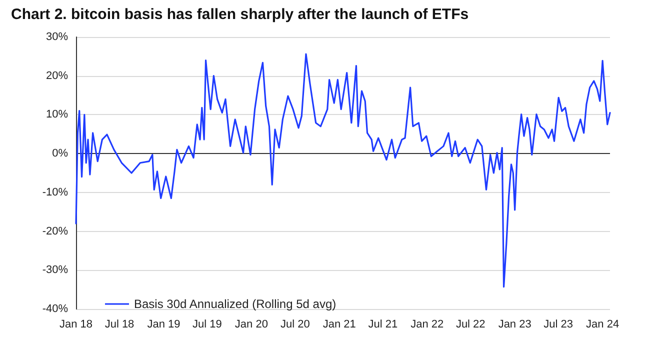 The width and height of the screenshot is (656, 357). What do you see at coordinates (55, 231) in the screenshot?
I see `y-tick-label: -20%` at bounding box center [55, 231].